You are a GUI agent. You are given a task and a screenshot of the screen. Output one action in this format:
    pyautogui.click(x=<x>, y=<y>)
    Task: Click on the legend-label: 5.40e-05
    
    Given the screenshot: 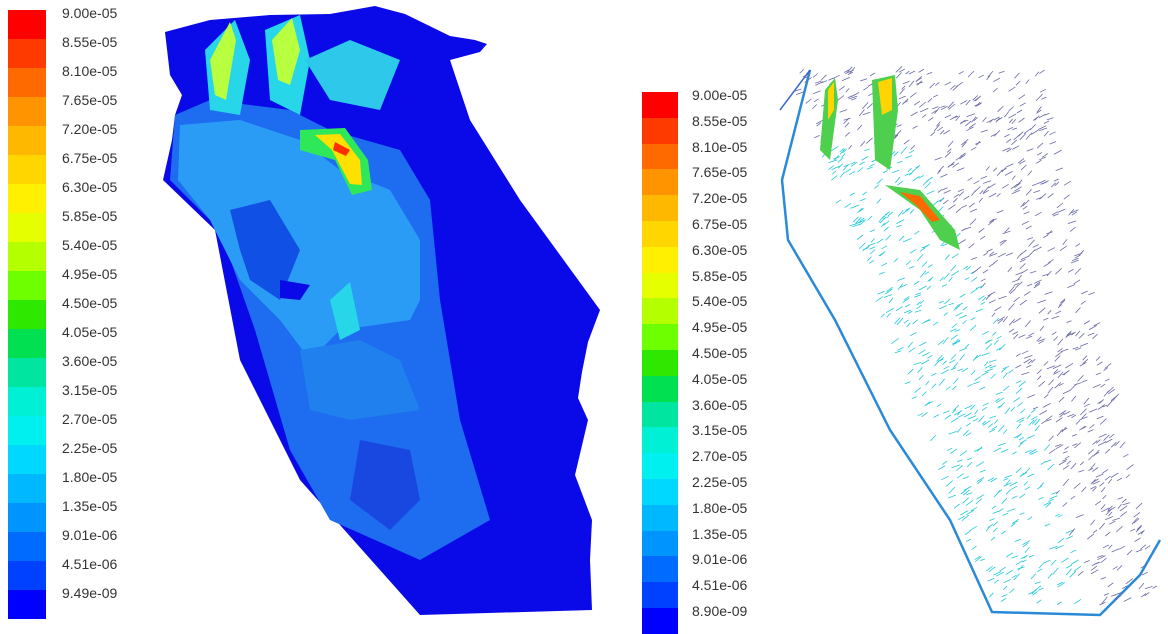 What is the action you would take?
    pyautogui.click(x=720, y=301)
    